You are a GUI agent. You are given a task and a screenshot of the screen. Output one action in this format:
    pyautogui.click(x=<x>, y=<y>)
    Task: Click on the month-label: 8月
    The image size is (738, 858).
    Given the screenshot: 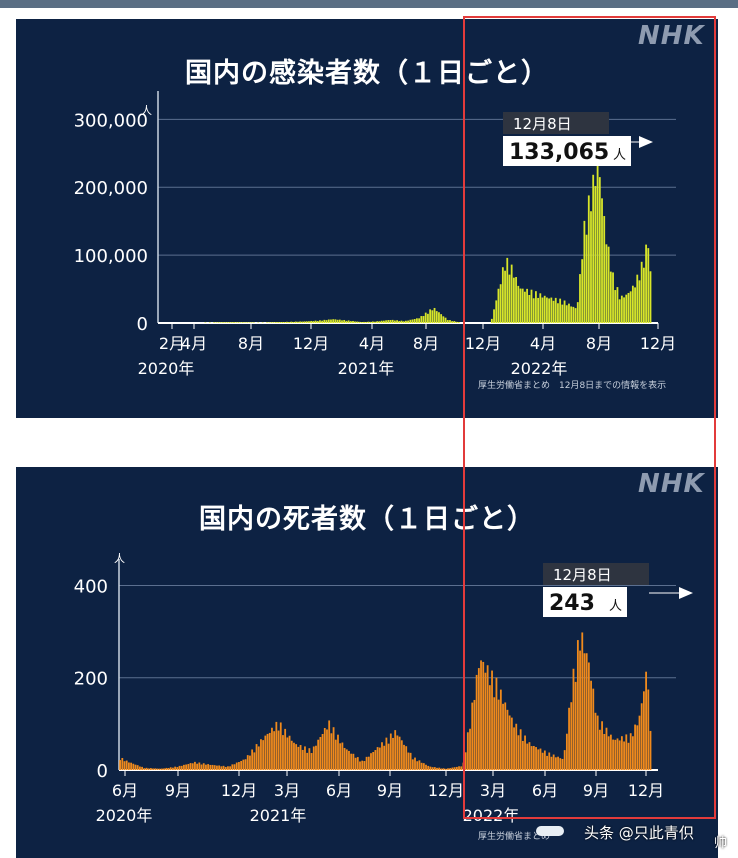 What is the action you would take?
    pyautogui.click(x=251, y=343)
    